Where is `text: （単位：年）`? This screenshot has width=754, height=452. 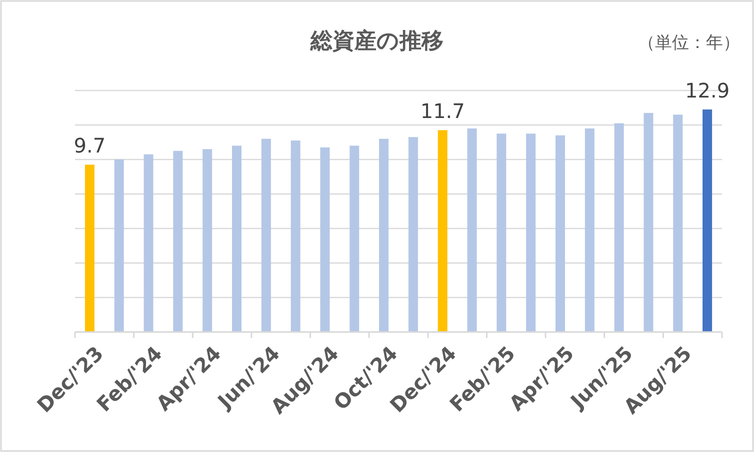 text: （単位：年） is located at coordinates (689, 43).